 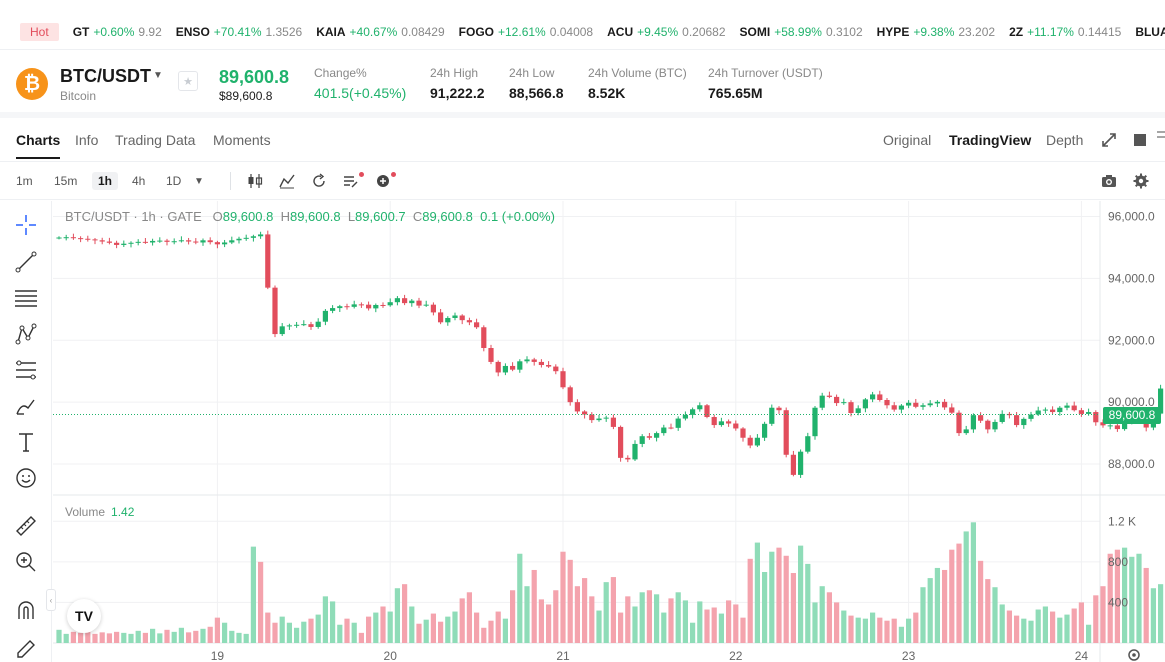 I want to click on crosshair-icon, so click(x=26, y=225).